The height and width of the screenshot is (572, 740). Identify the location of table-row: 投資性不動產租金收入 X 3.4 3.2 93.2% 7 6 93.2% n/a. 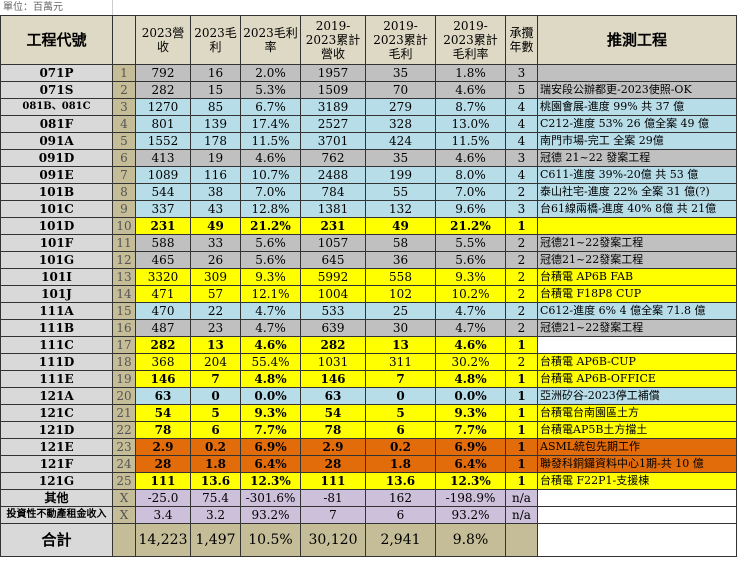
(368, 515).